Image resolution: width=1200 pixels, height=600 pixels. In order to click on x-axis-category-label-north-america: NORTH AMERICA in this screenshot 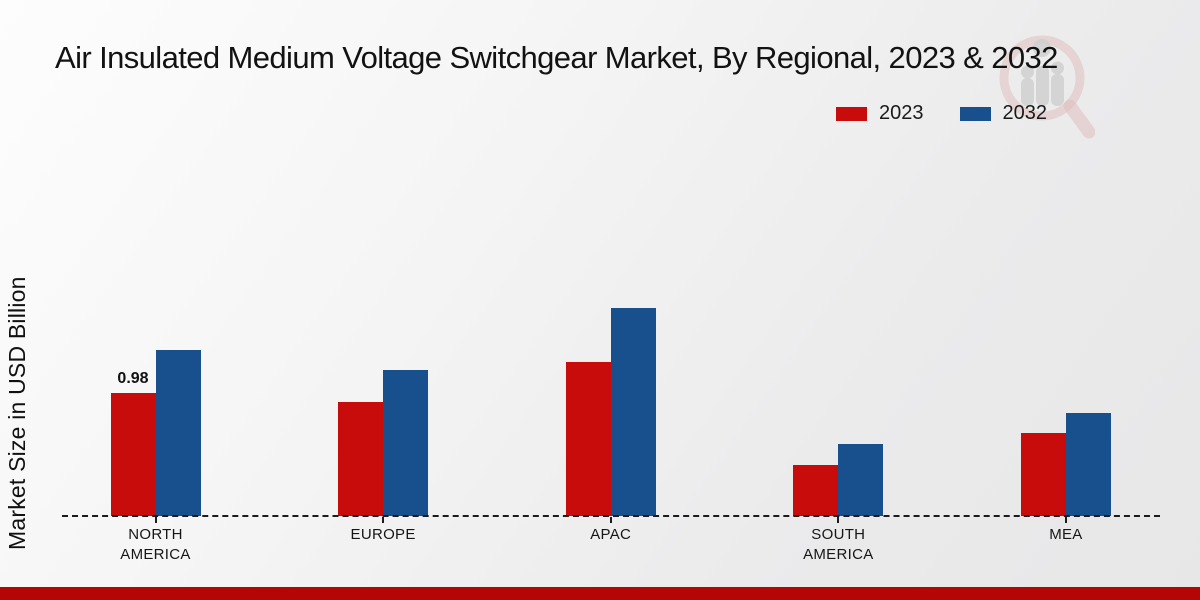, I will do `click(155, 545)`.